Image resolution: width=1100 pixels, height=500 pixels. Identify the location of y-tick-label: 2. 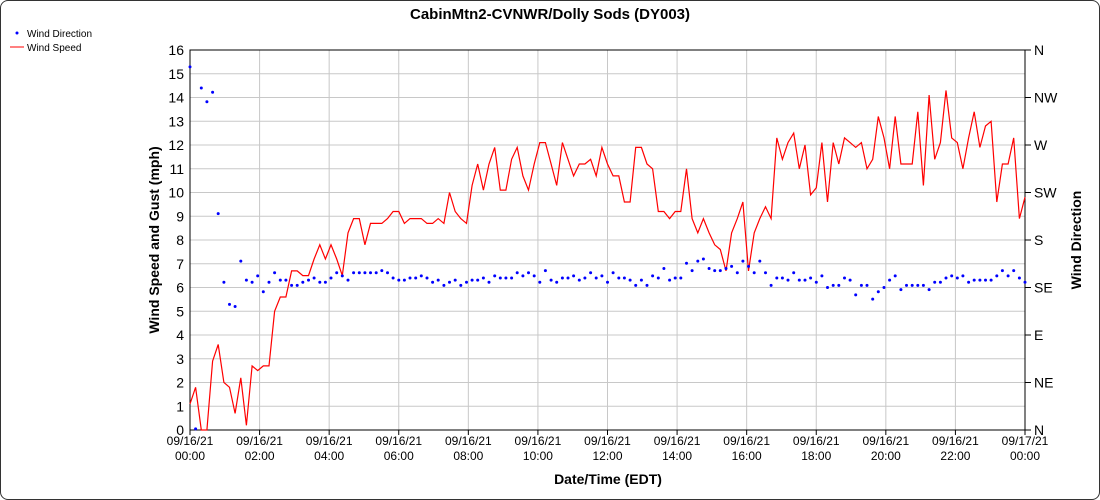
(180, 383).